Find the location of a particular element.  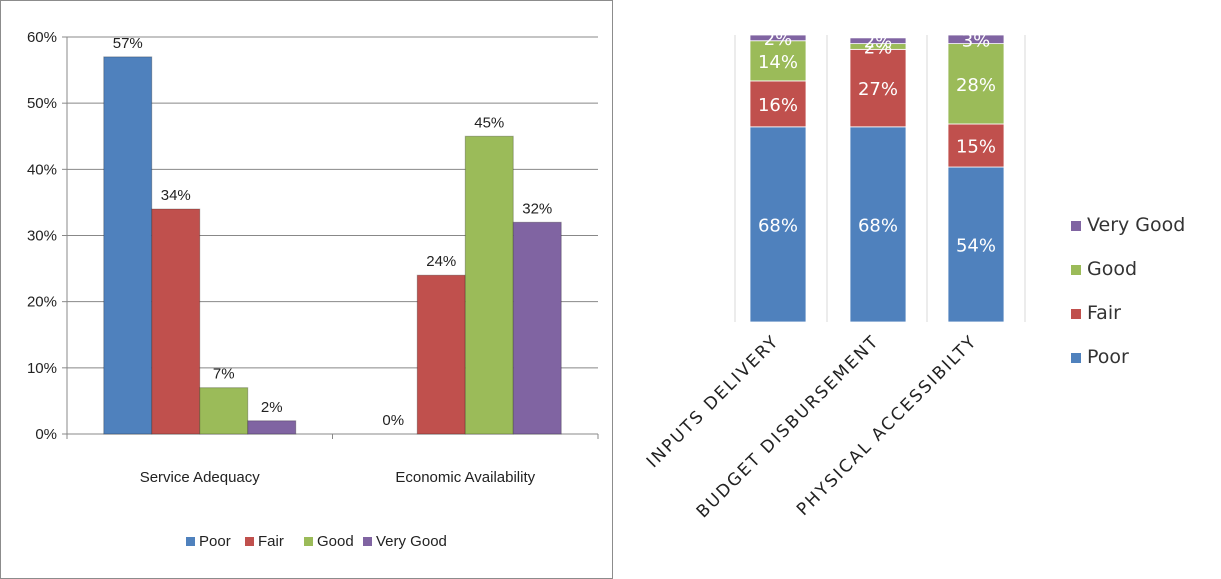

bar-good-economic-availability is located at coordinates (489, 285).